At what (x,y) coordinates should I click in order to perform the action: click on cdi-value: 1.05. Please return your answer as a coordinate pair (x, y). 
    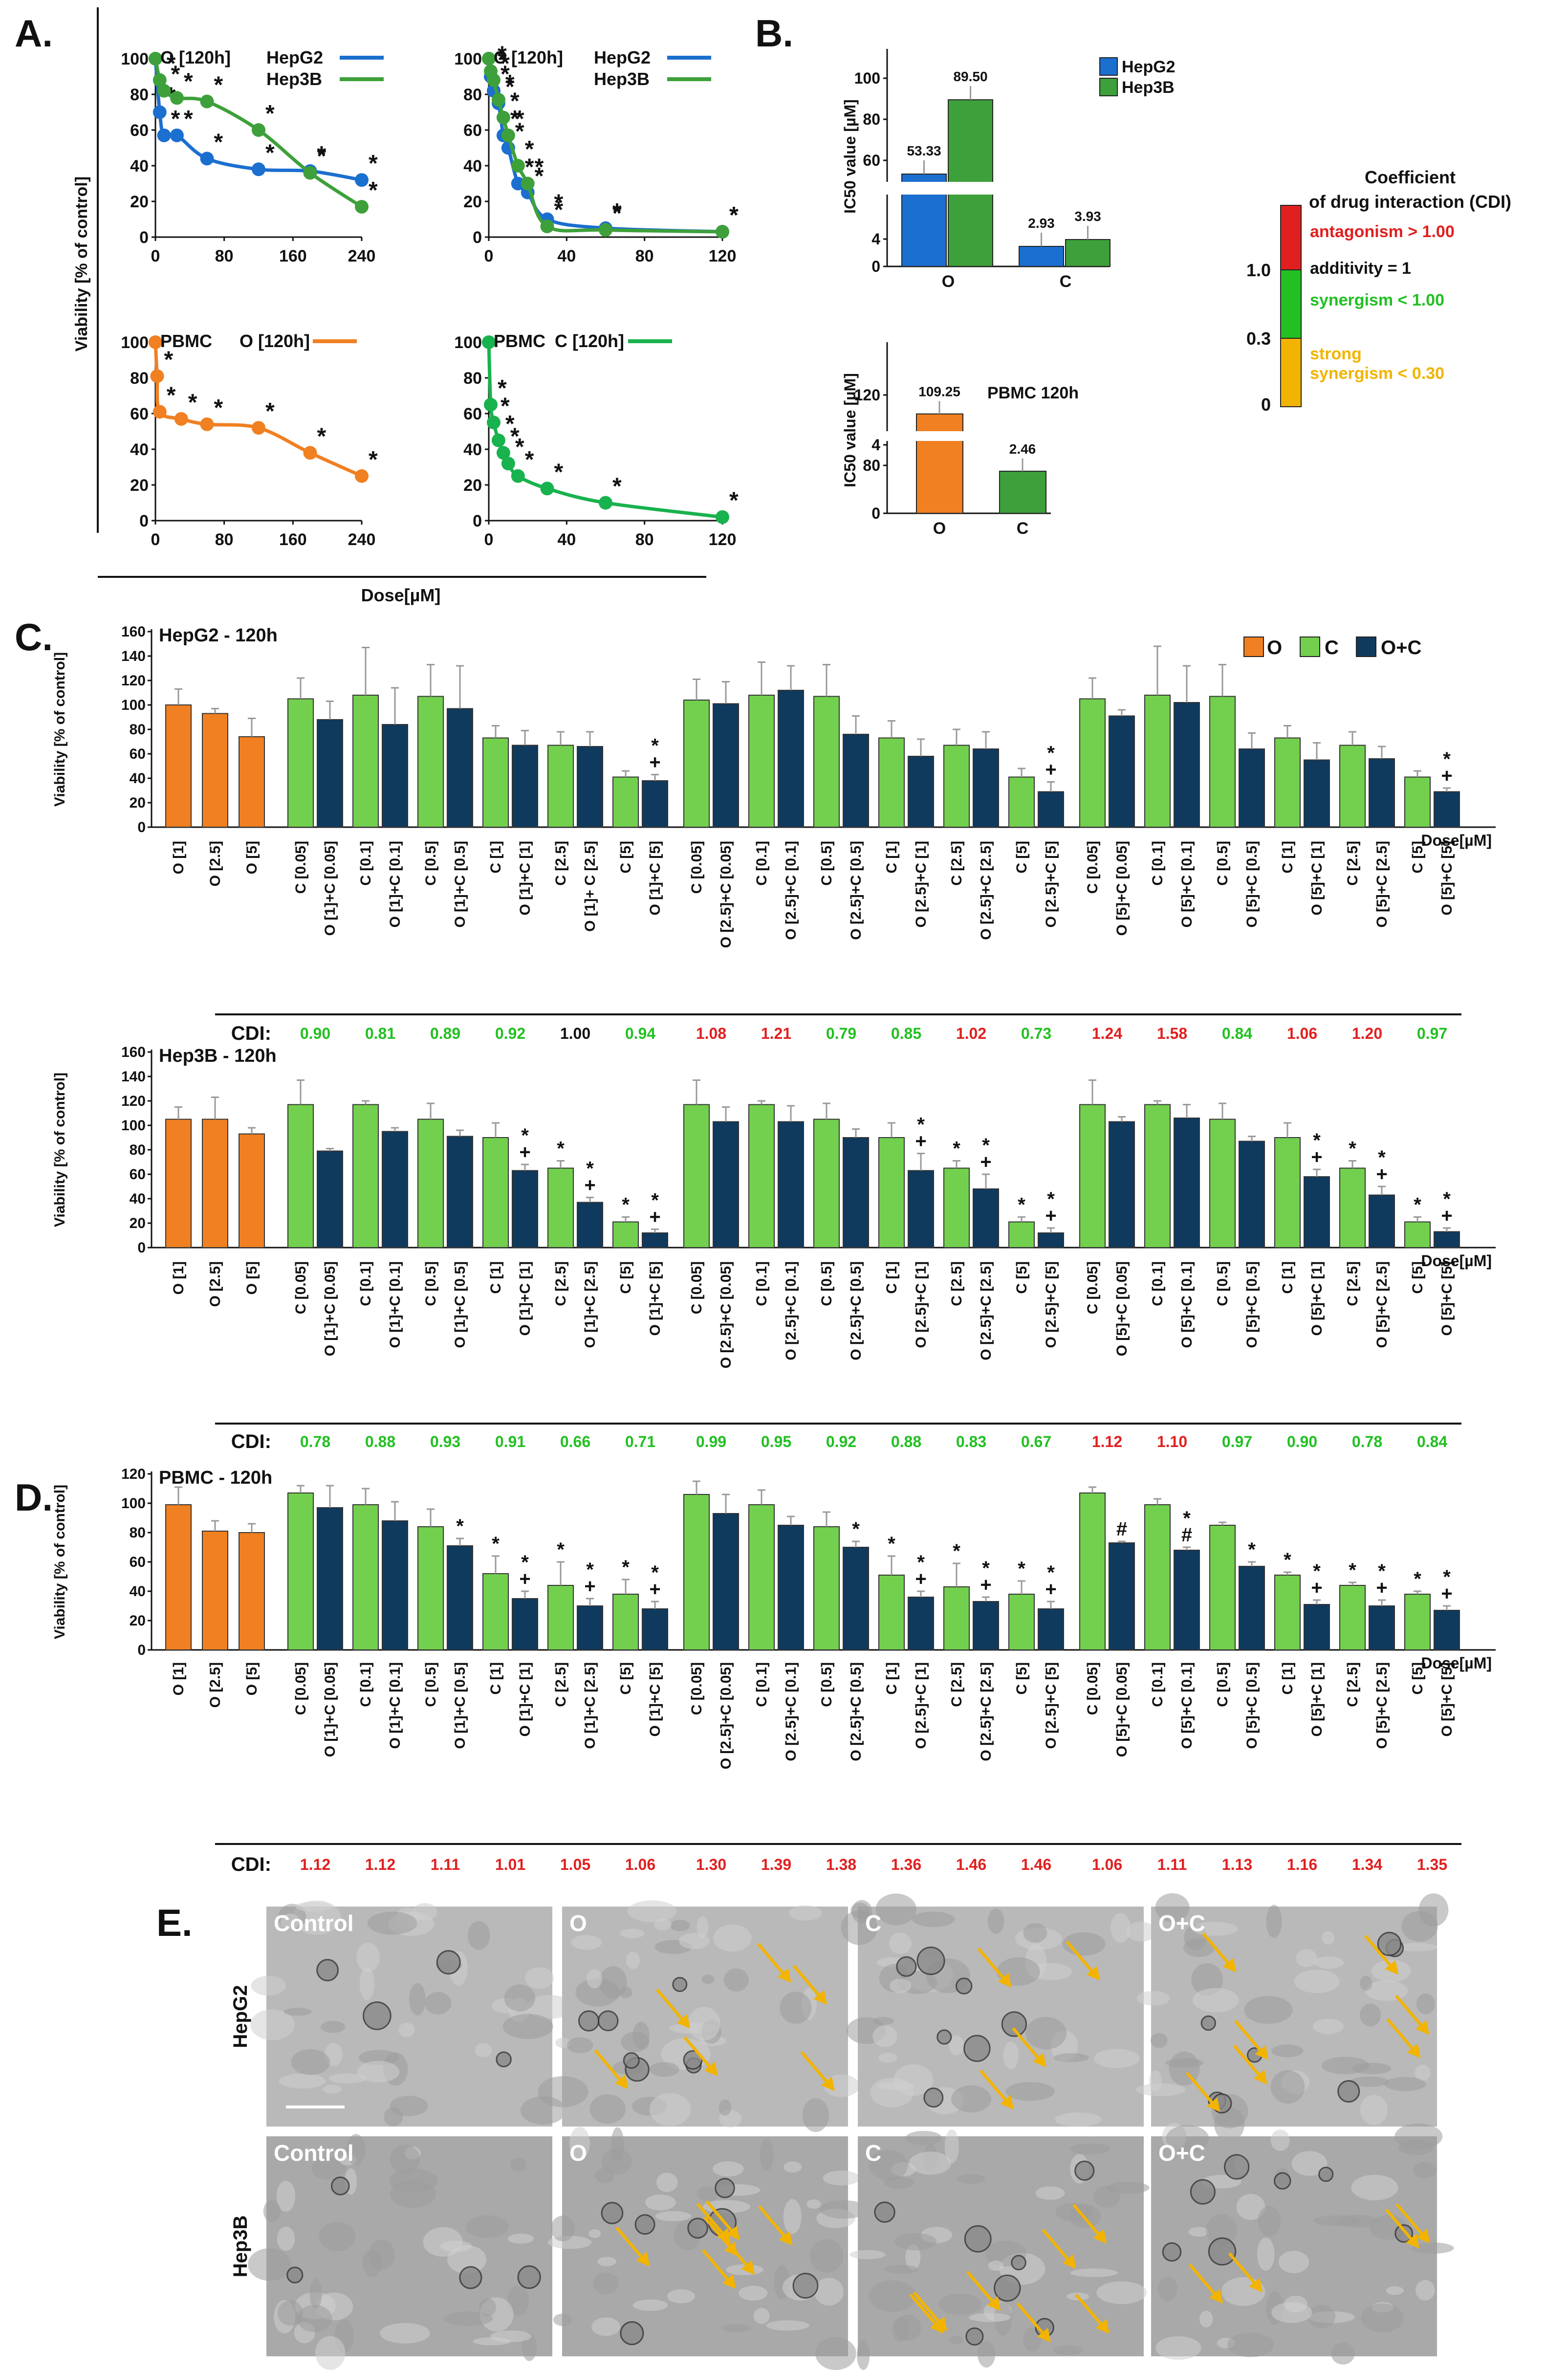
    Looking at the image, I should click on (575, 1864).